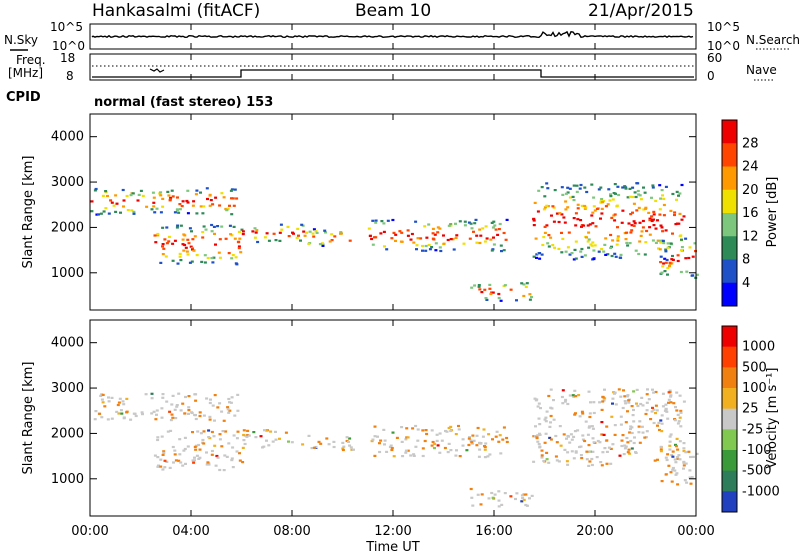 This screenshot has width=800, height=558. Describe the element at coordinates (67, 273) in the screenshot. I see `y-tick-label: 1000` at that location.